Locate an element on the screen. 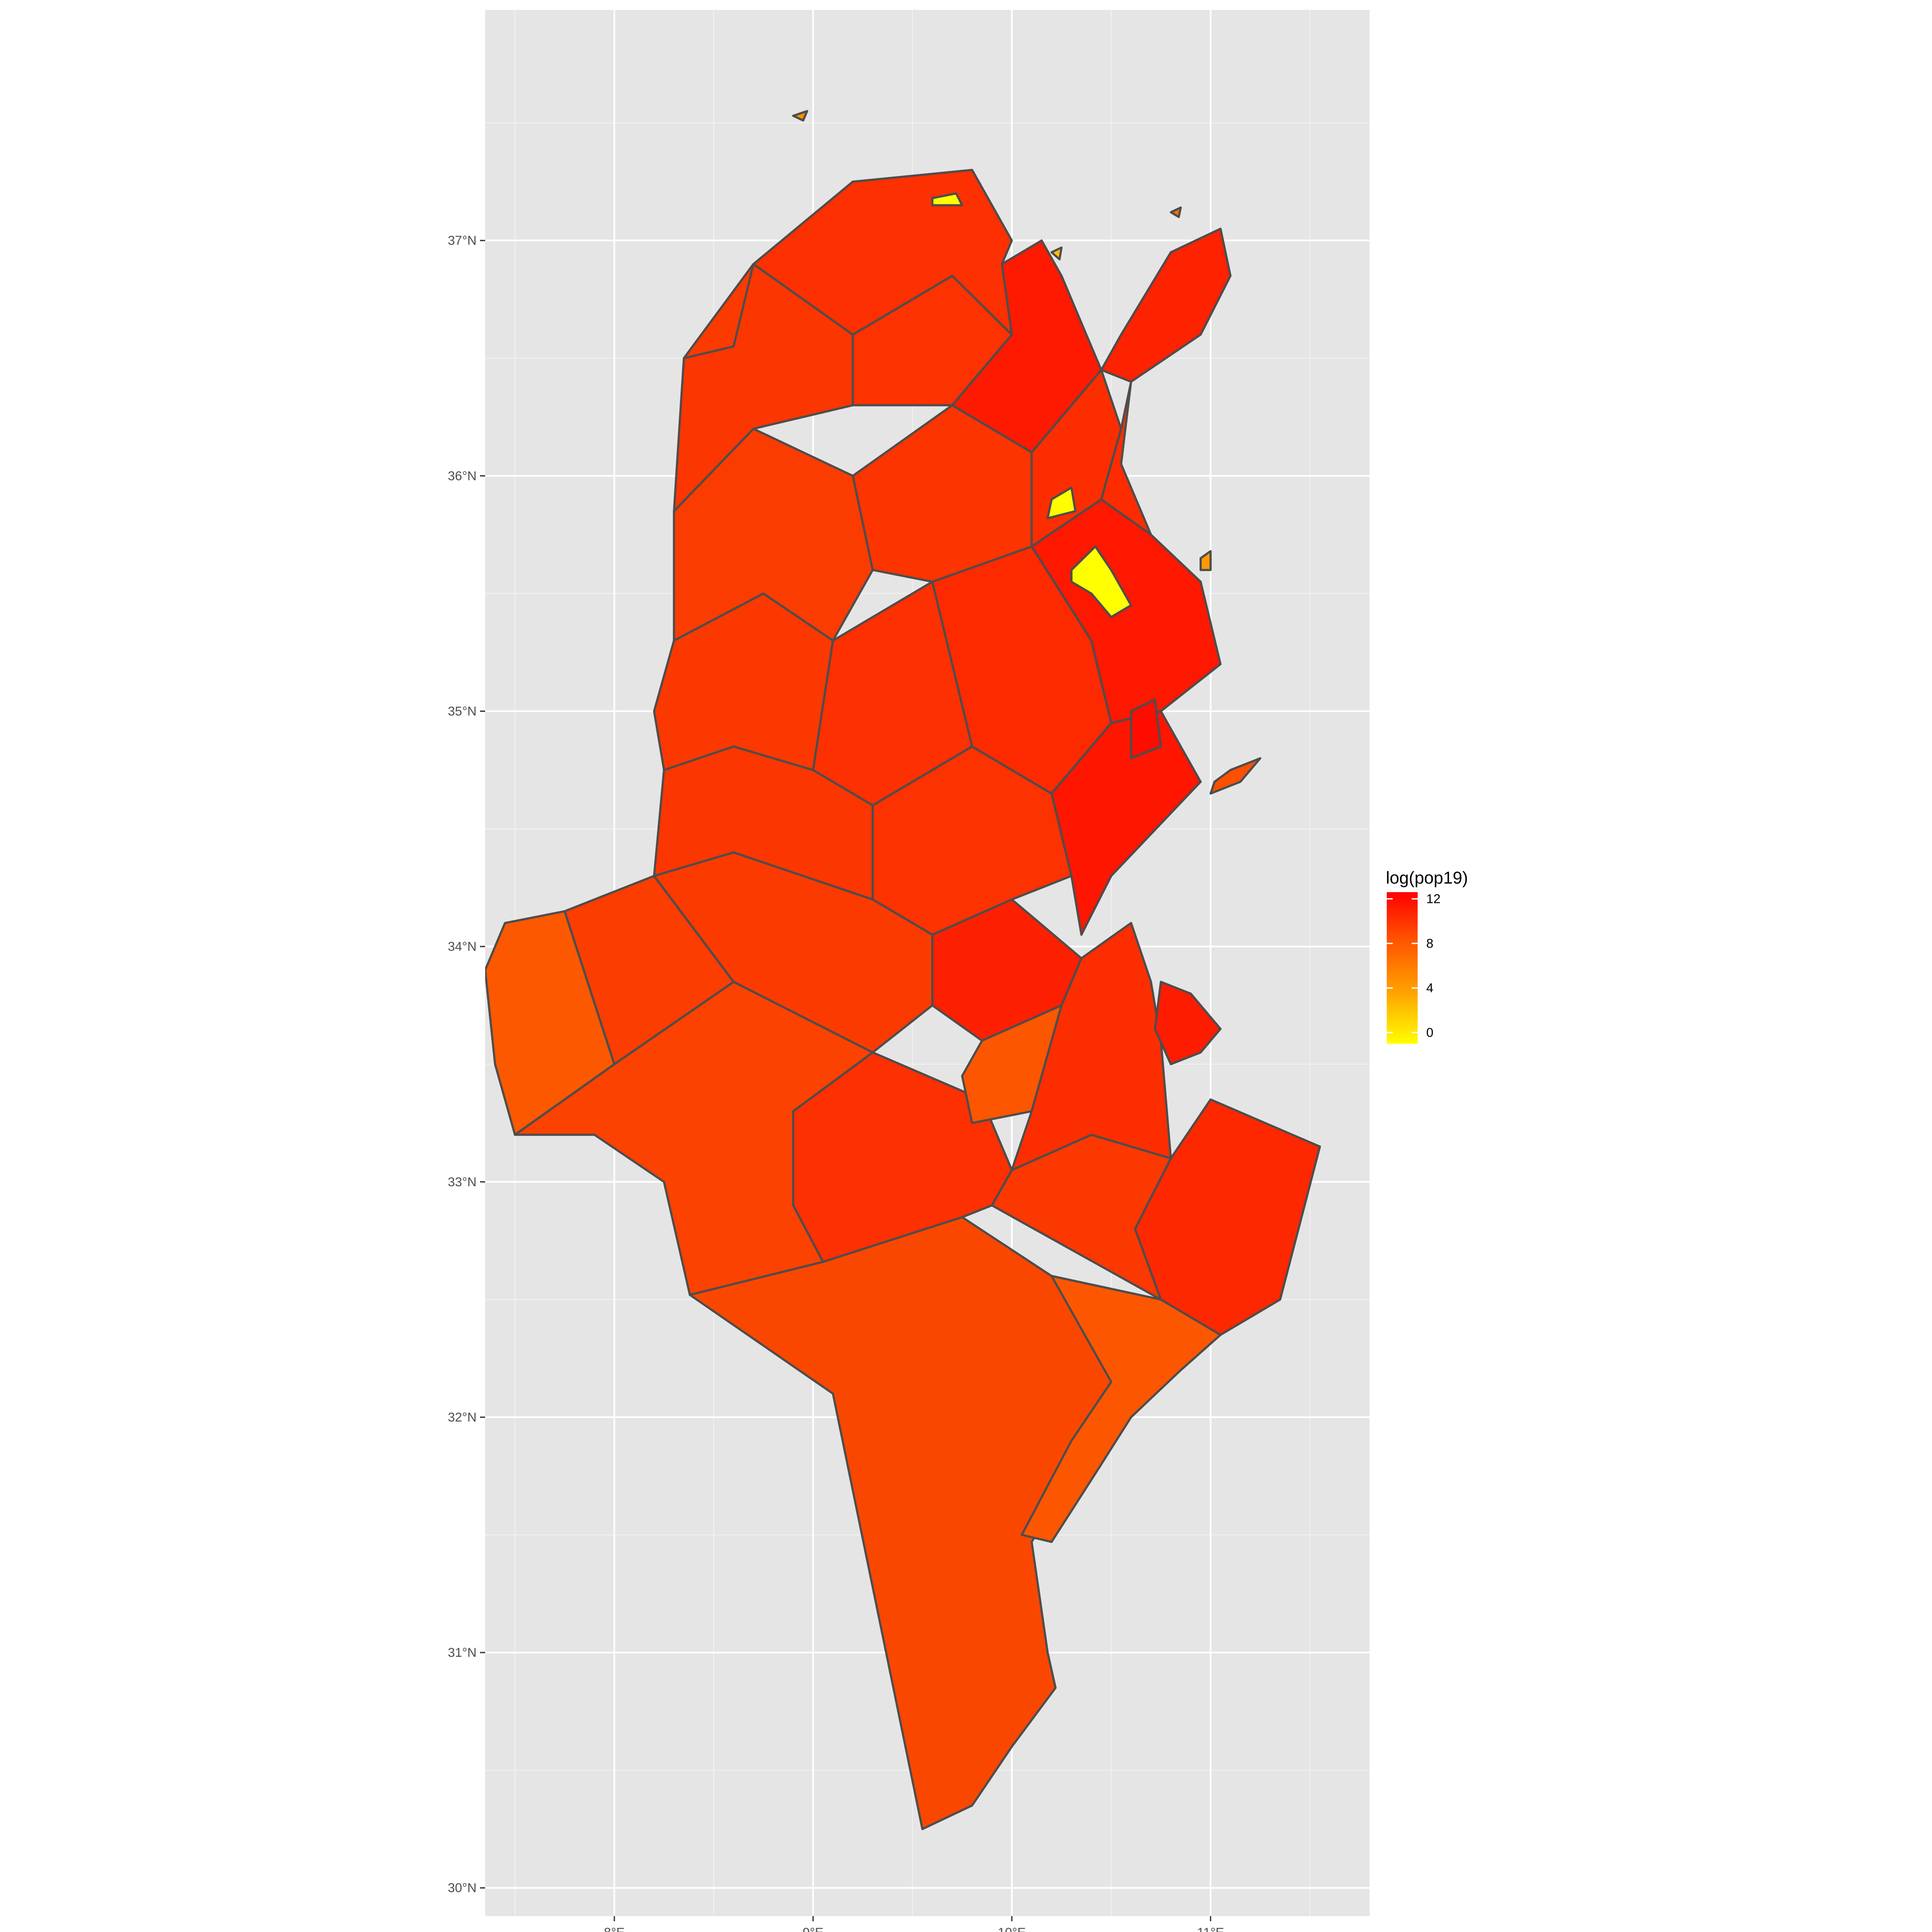 This screenshot has width=1932, height=1932. y-tick-label: 31°N is located at coordinates (463, 1653).